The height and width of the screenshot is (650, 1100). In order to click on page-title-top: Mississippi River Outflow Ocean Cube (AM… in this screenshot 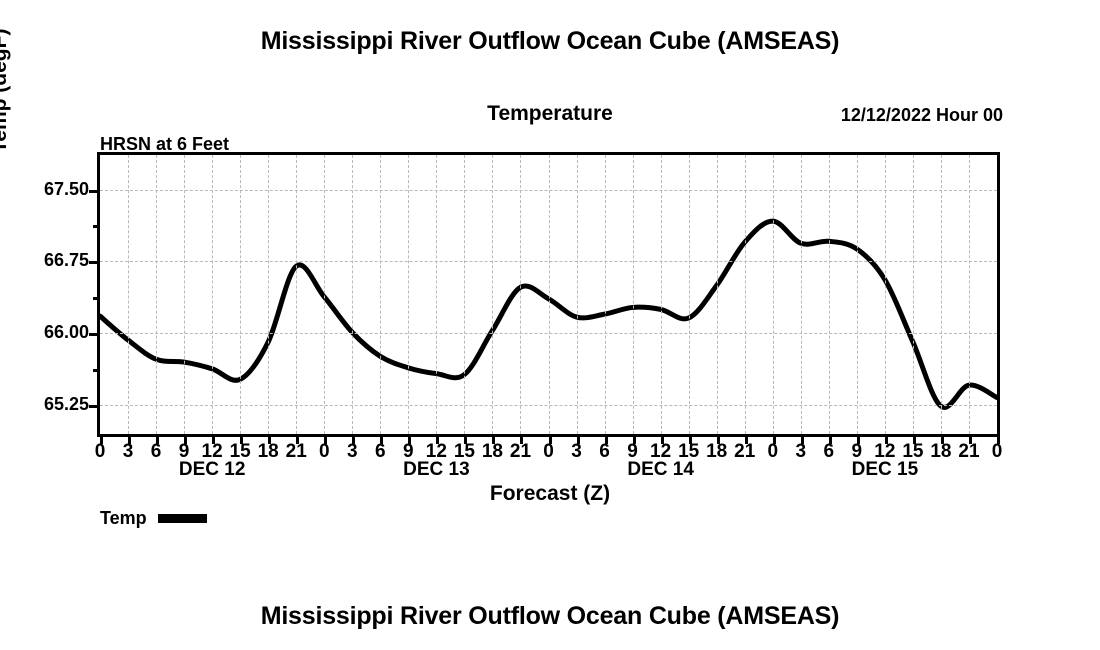, I will do `click(550, 41)`.